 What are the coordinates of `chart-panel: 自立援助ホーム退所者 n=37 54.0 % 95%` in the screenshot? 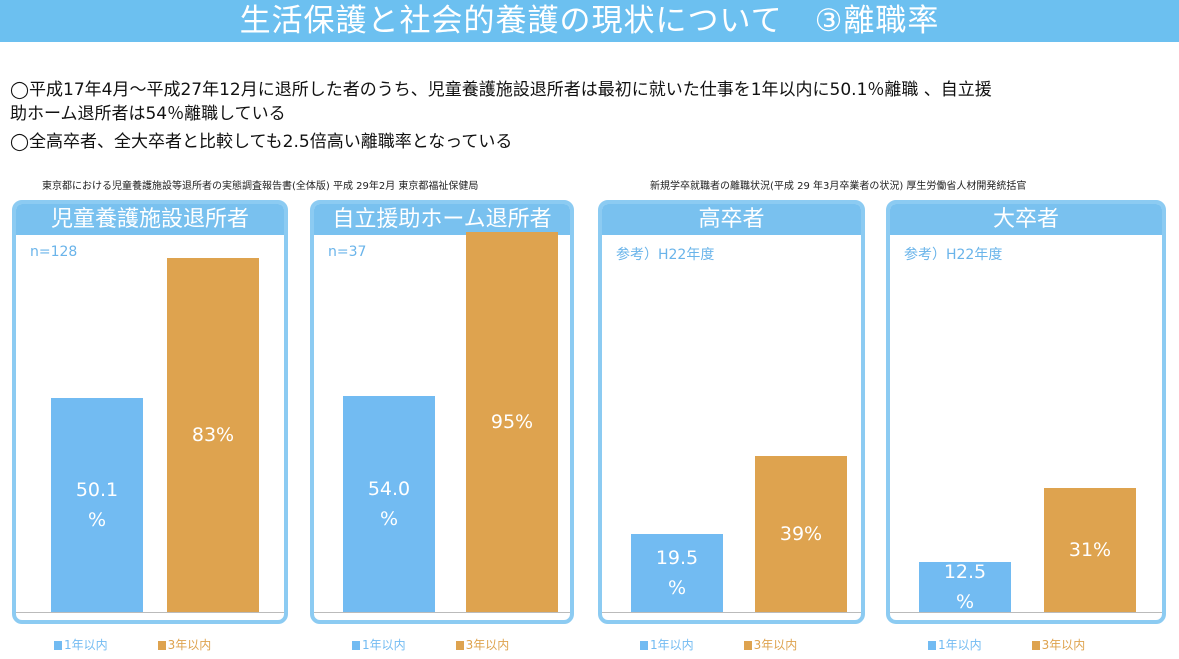 It's located at (442, 412).